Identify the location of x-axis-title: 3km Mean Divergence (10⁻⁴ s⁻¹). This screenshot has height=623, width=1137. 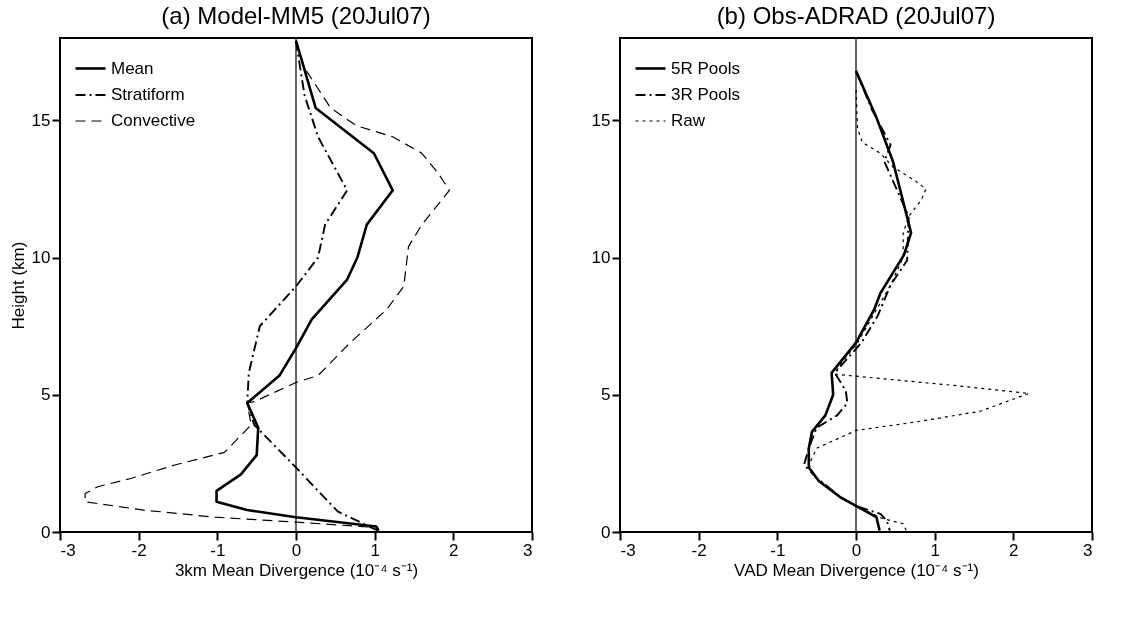
(296, 570).